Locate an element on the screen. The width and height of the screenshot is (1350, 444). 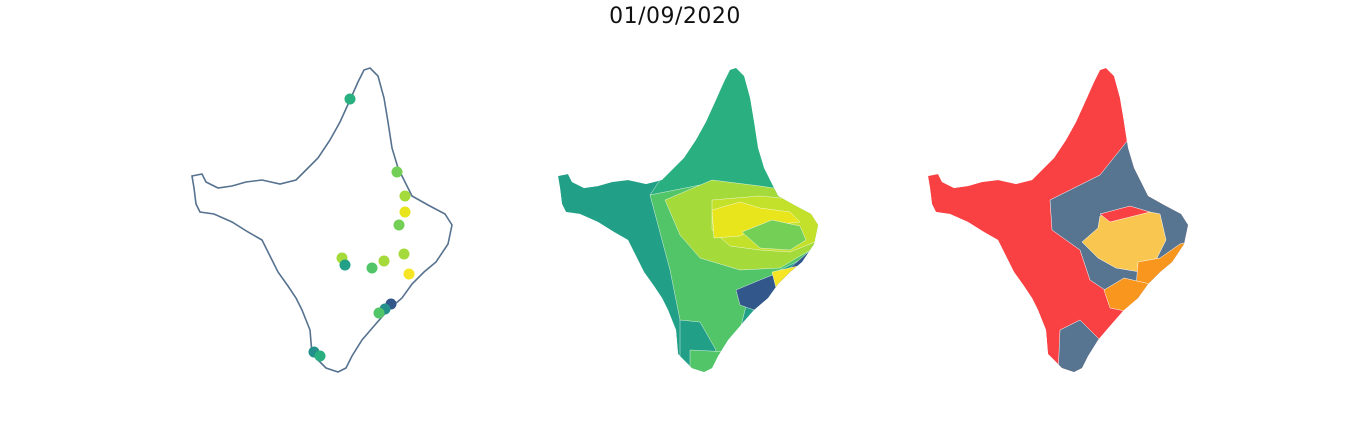
map-panel-interpolated is located at coordinates (688, 220).